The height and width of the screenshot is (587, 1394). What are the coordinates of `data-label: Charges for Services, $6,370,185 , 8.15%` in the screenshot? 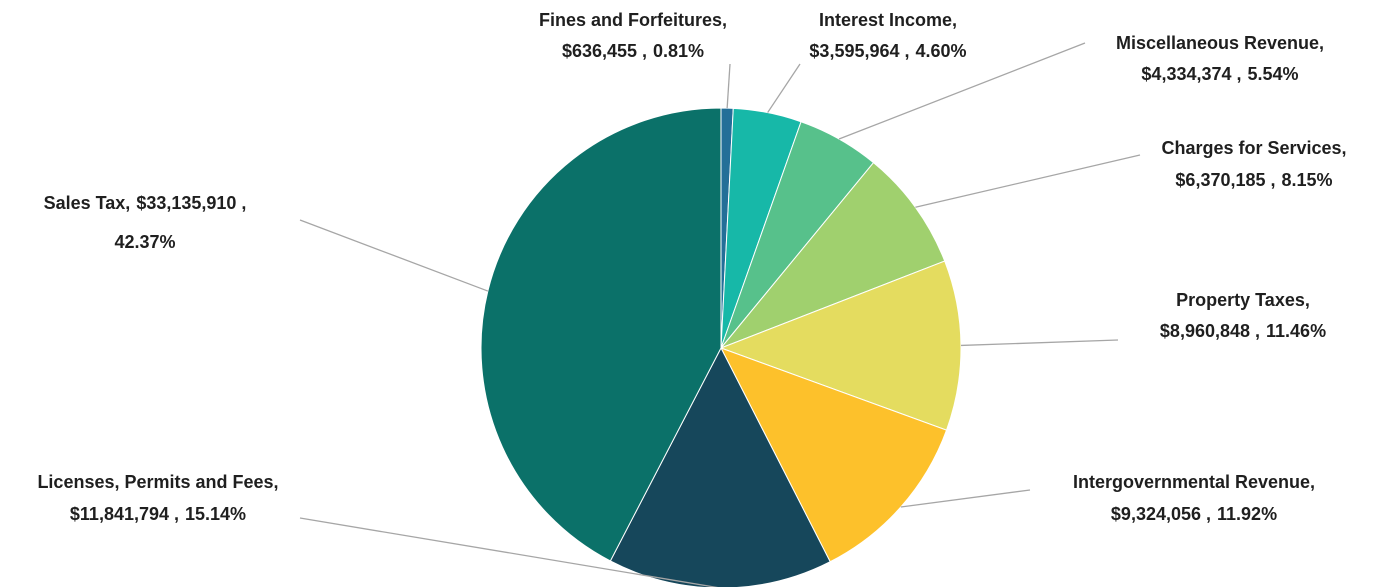 It's located at (1253, 164).